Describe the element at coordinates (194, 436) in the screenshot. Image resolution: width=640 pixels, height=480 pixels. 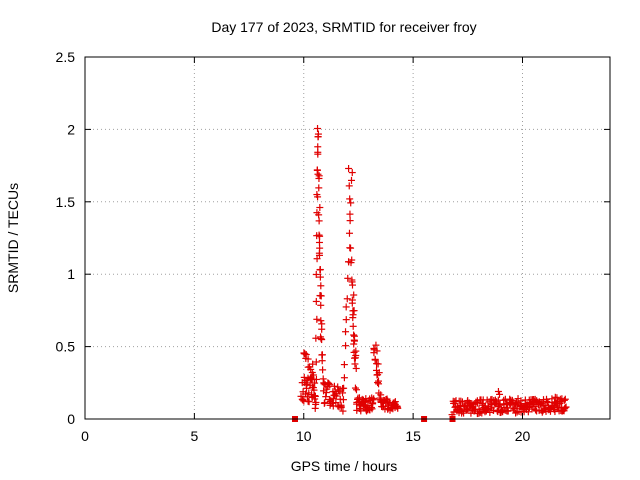
I see `x-tick-label: 5` at that location.